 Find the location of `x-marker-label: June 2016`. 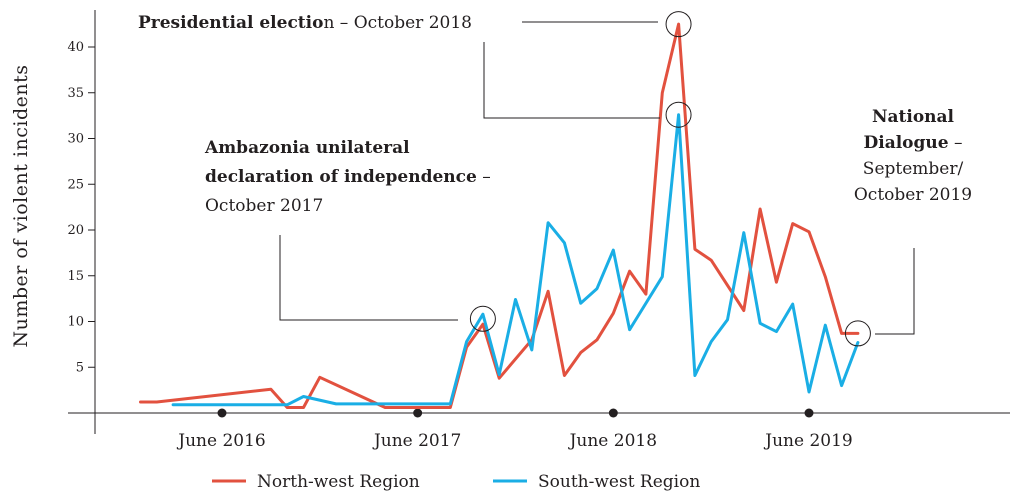

x-marker-label: June 2016 is located at coordinates (220, 441).